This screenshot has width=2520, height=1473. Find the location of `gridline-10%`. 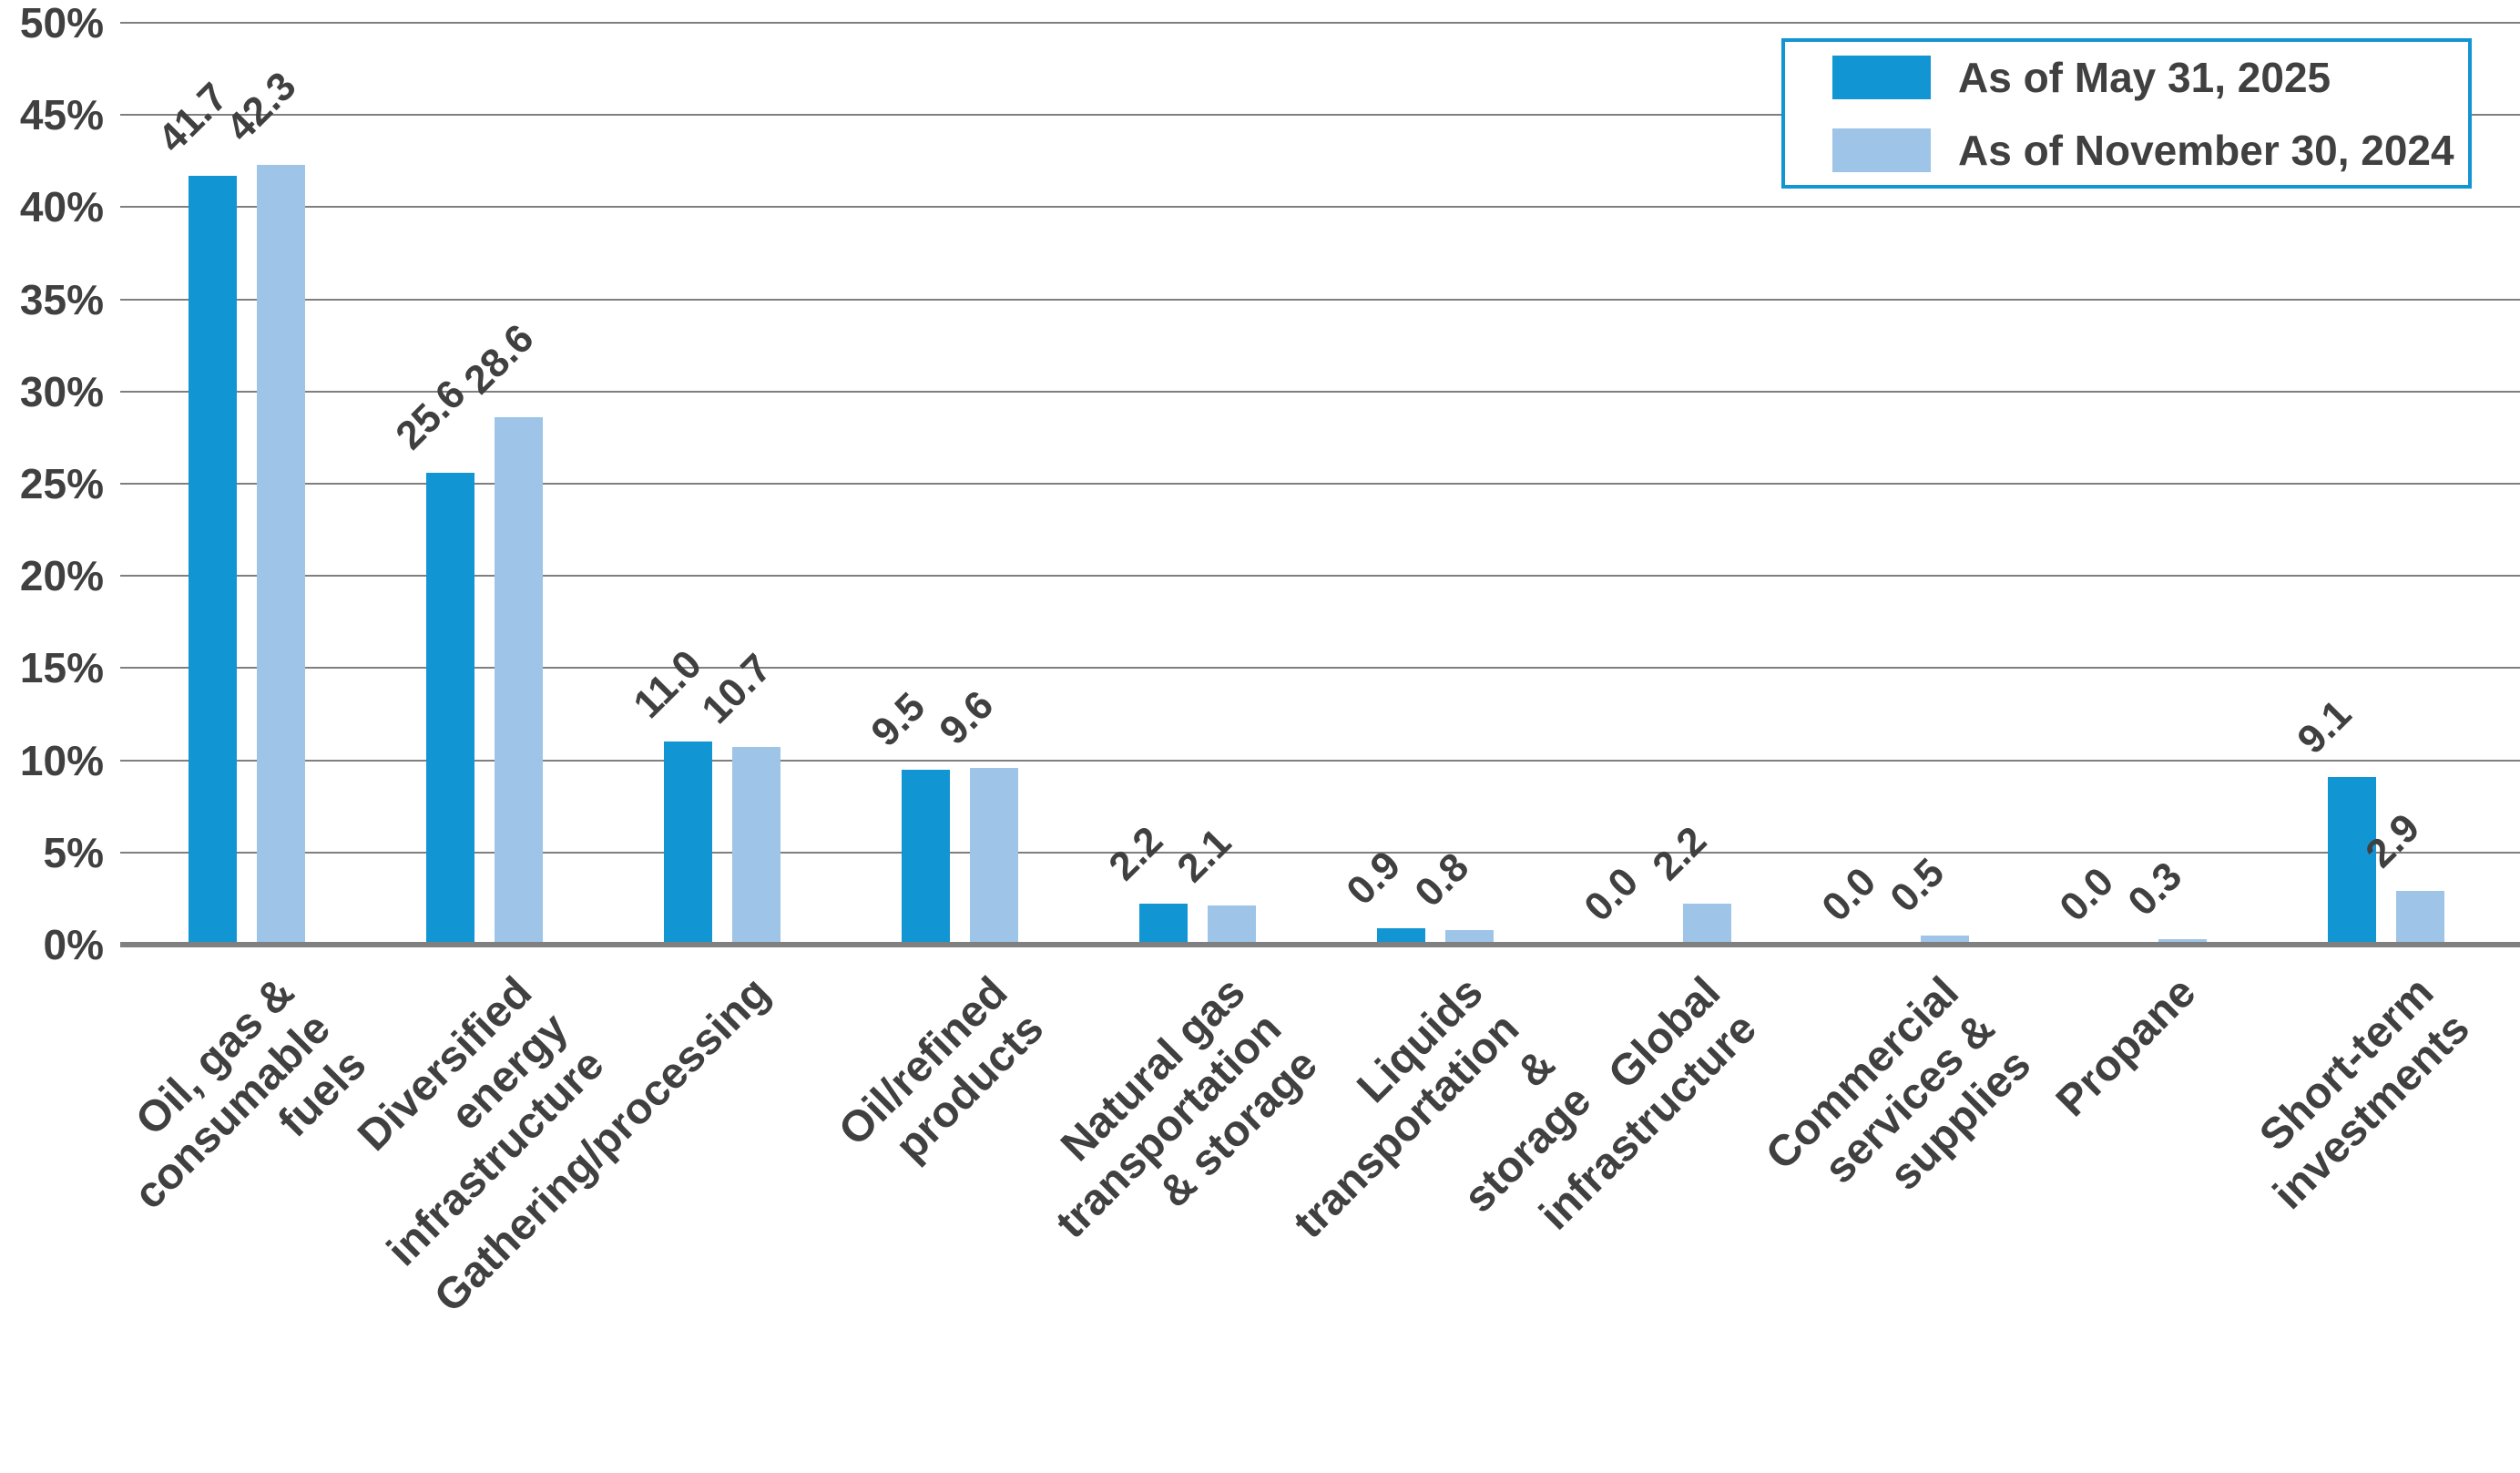

gridline-10% is located at coordinates (1320, 760).